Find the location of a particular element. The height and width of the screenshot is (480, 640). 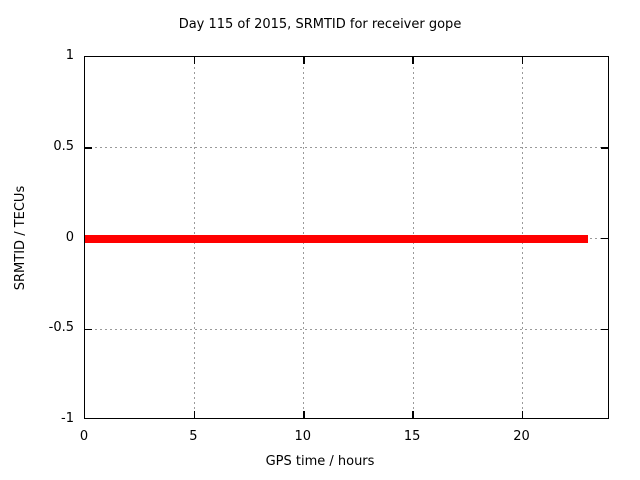

y-tick-label: 0 is located at coordinates (69, 237).